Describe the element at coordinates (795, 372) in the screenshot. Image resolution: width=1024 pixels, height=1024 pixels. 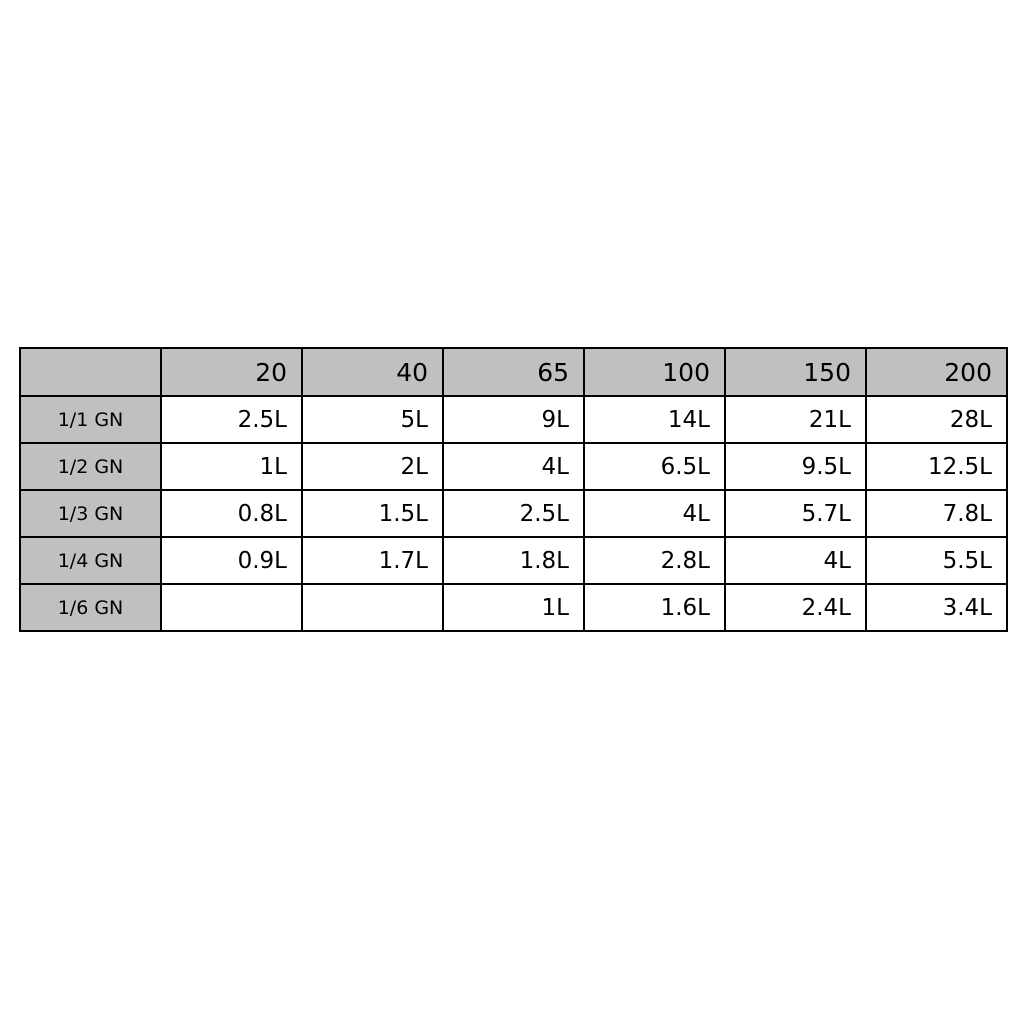
I see `column-header: 150` at that location.